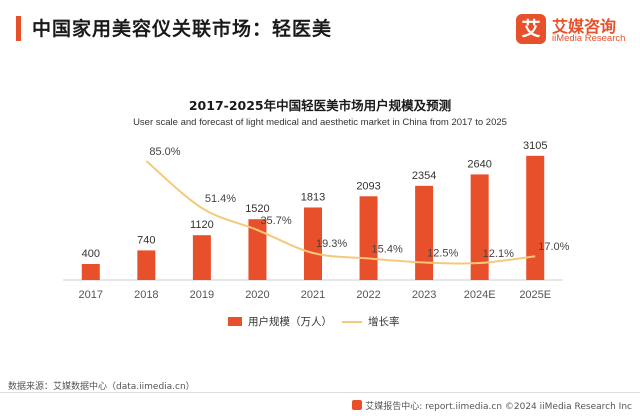  Describe the element at coordinates (18, 28) in the screenshot. I see `header-accent-bar` at that location.